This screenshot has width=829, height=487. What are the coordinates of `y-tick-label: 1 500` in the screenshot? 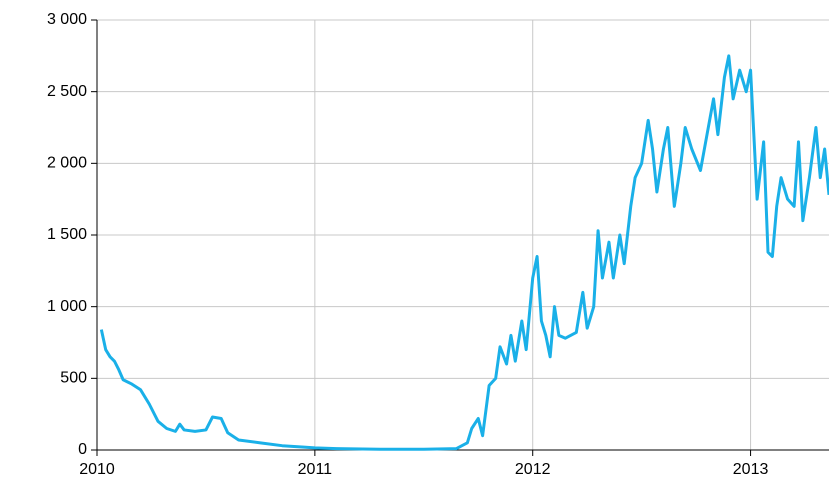 It's located at (67, 234).